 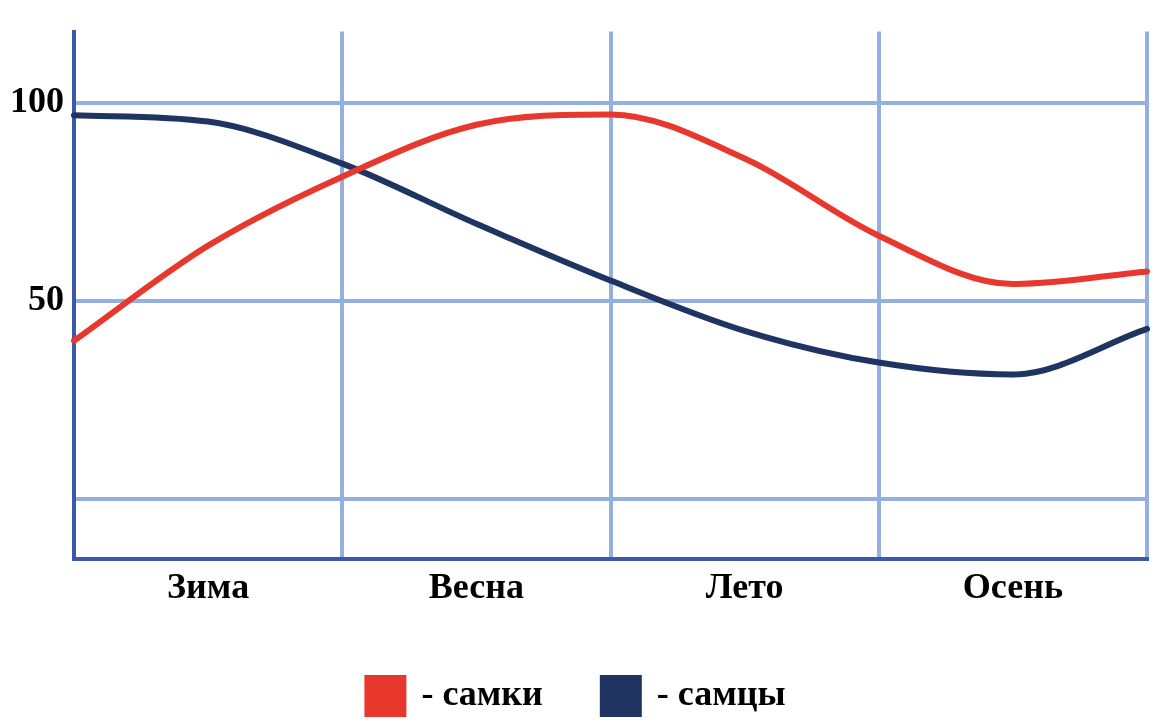 I want to click on y-tick-label: 100, so click(x=37, y=100).